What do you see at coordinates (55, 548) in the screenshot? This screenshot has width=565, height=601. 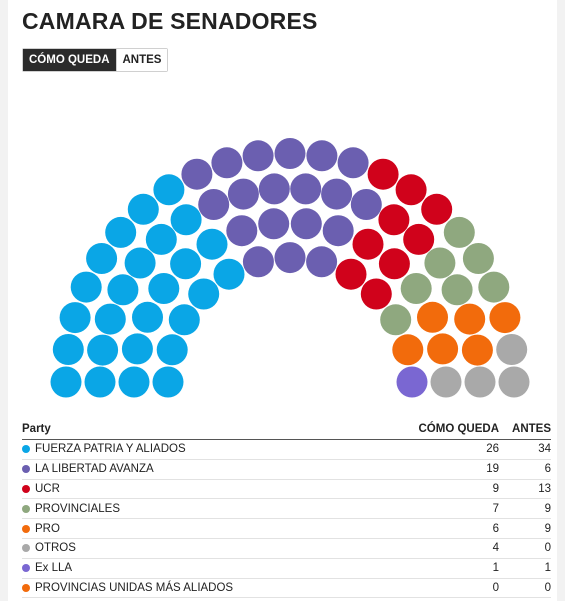 I see `party-name: OTROS` at bounding box center [55, 548].